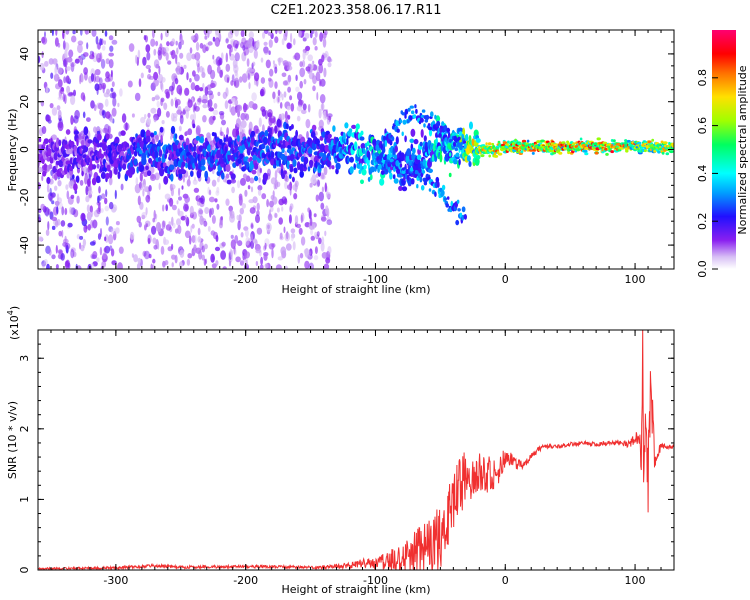 This screenshot has height=600, width=750. What do you see at coordinates (24, 149) in the screenshot?
I see `y-tick-label: 0` at bounding box center [24, 149].